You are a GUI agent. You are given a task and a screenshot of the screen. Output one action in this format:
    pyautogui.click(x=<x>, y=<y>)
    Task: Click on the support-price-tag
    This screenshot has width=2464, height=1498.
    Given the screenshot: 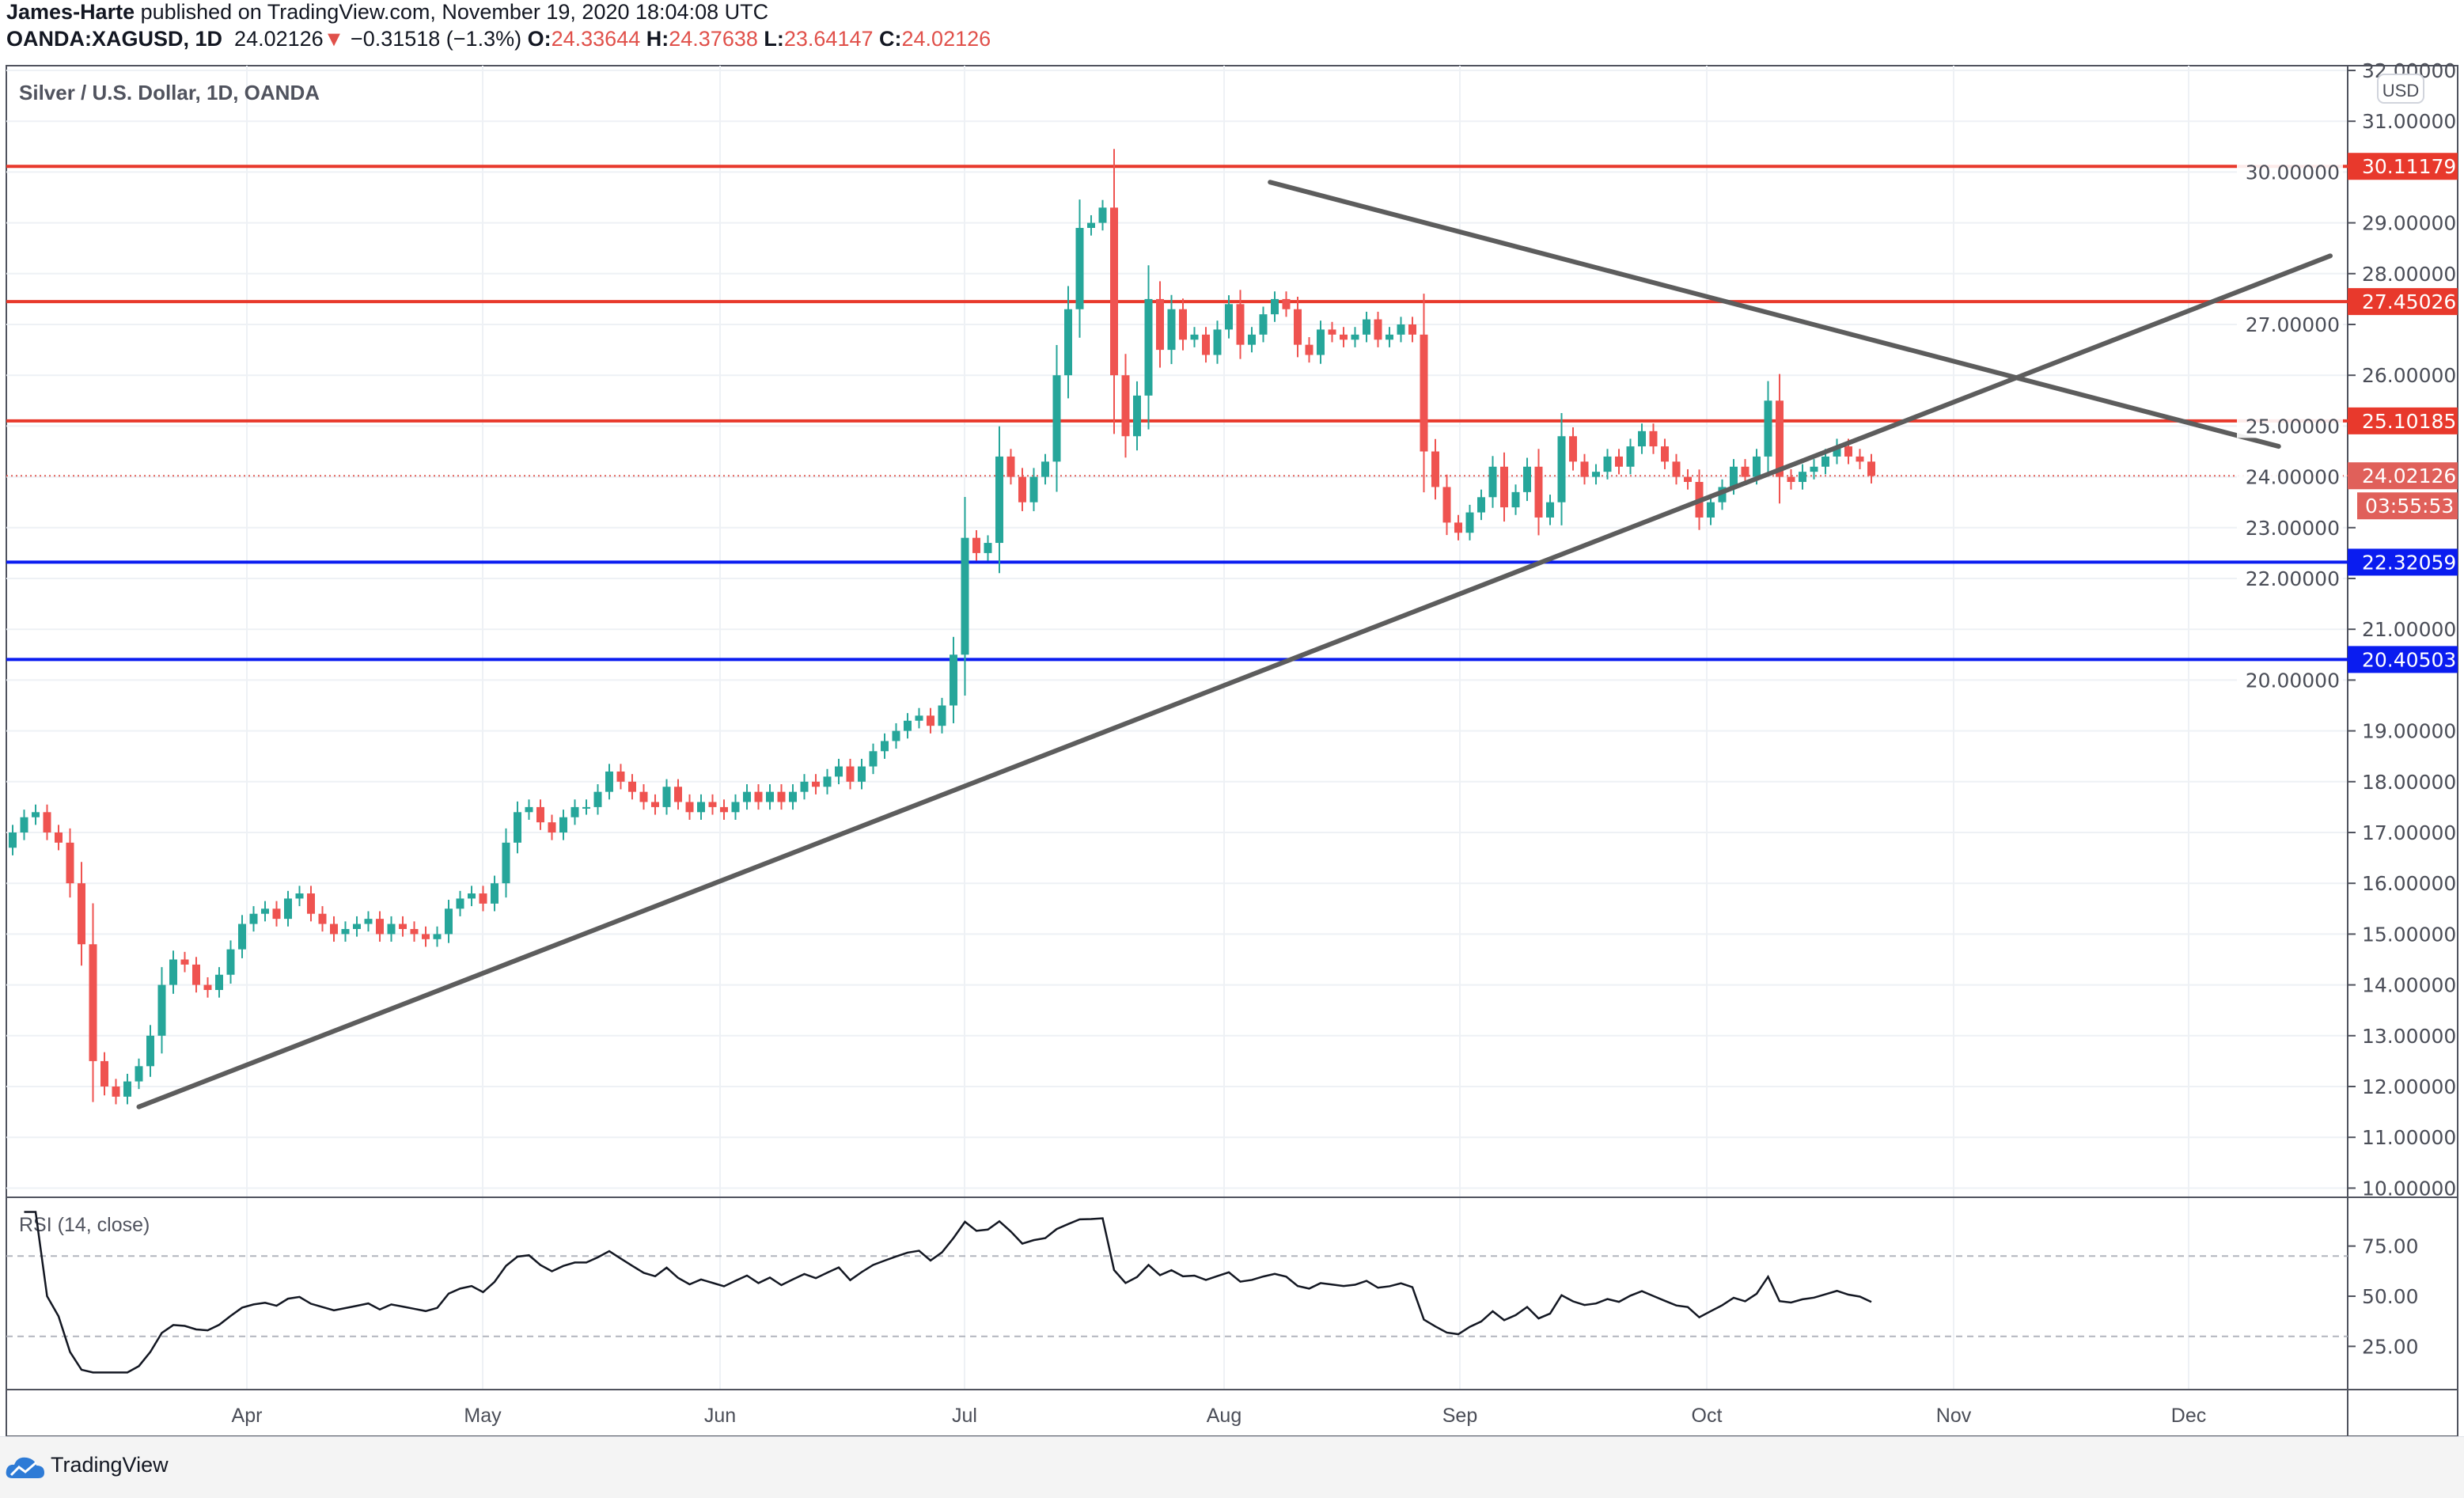 What is the action you would take?
    pyautogui.click(x=2403, y=659)
    